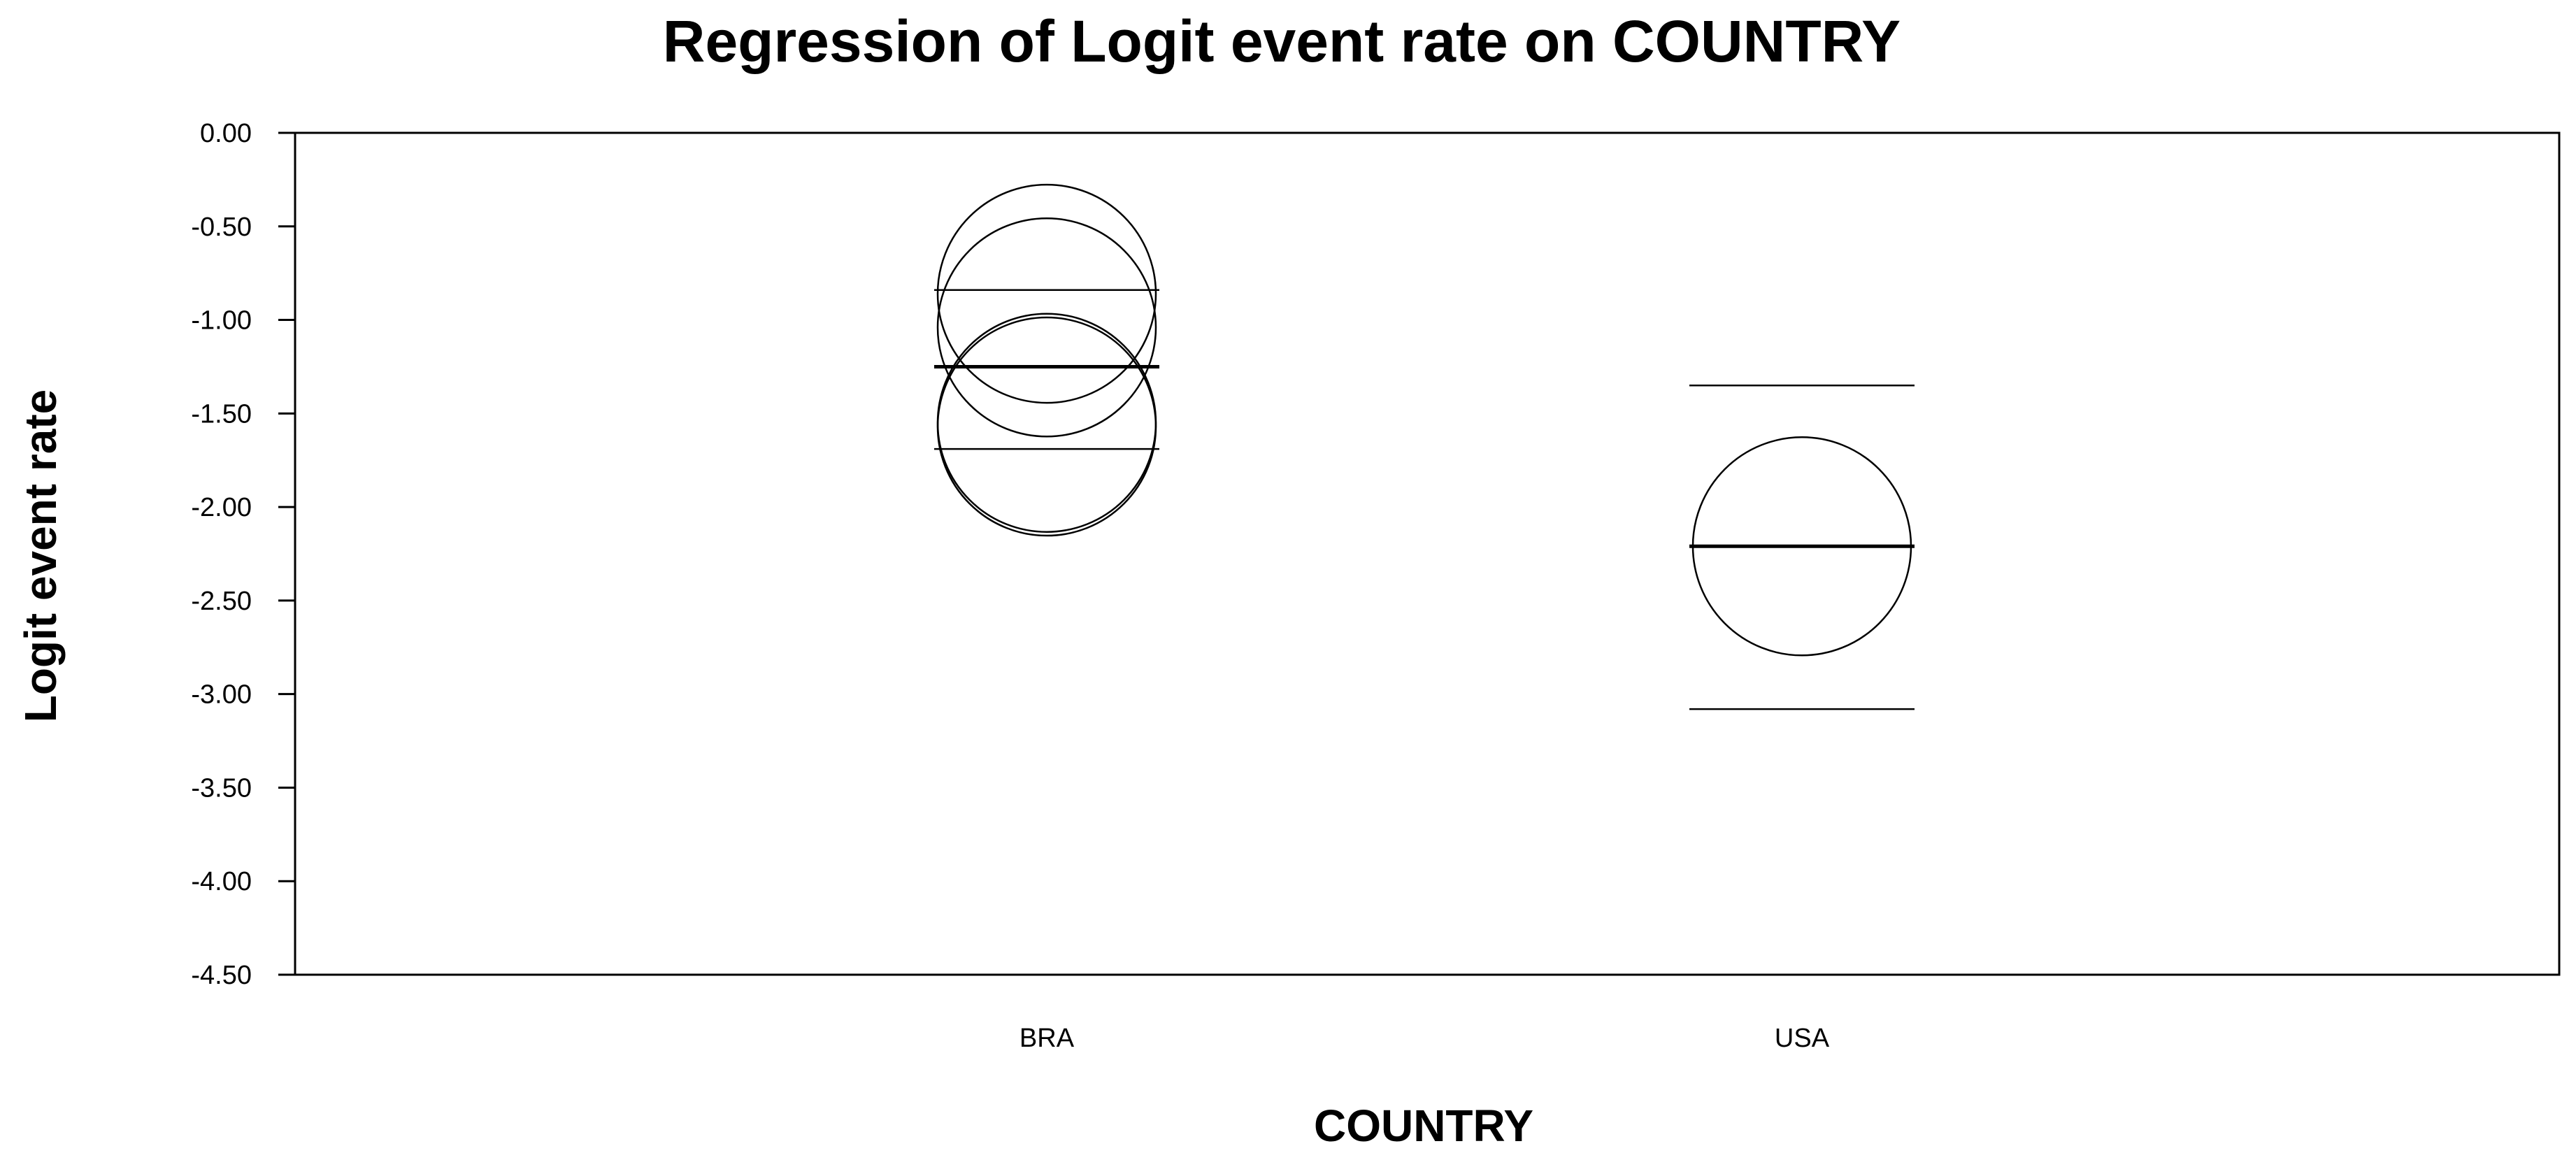 The image size is (2576, 1160). What do you see at coordinates (1423, 1126) in the screenshot?
I see `x-axis-title: COUNTRY` at bounding box center [1423, 1126].